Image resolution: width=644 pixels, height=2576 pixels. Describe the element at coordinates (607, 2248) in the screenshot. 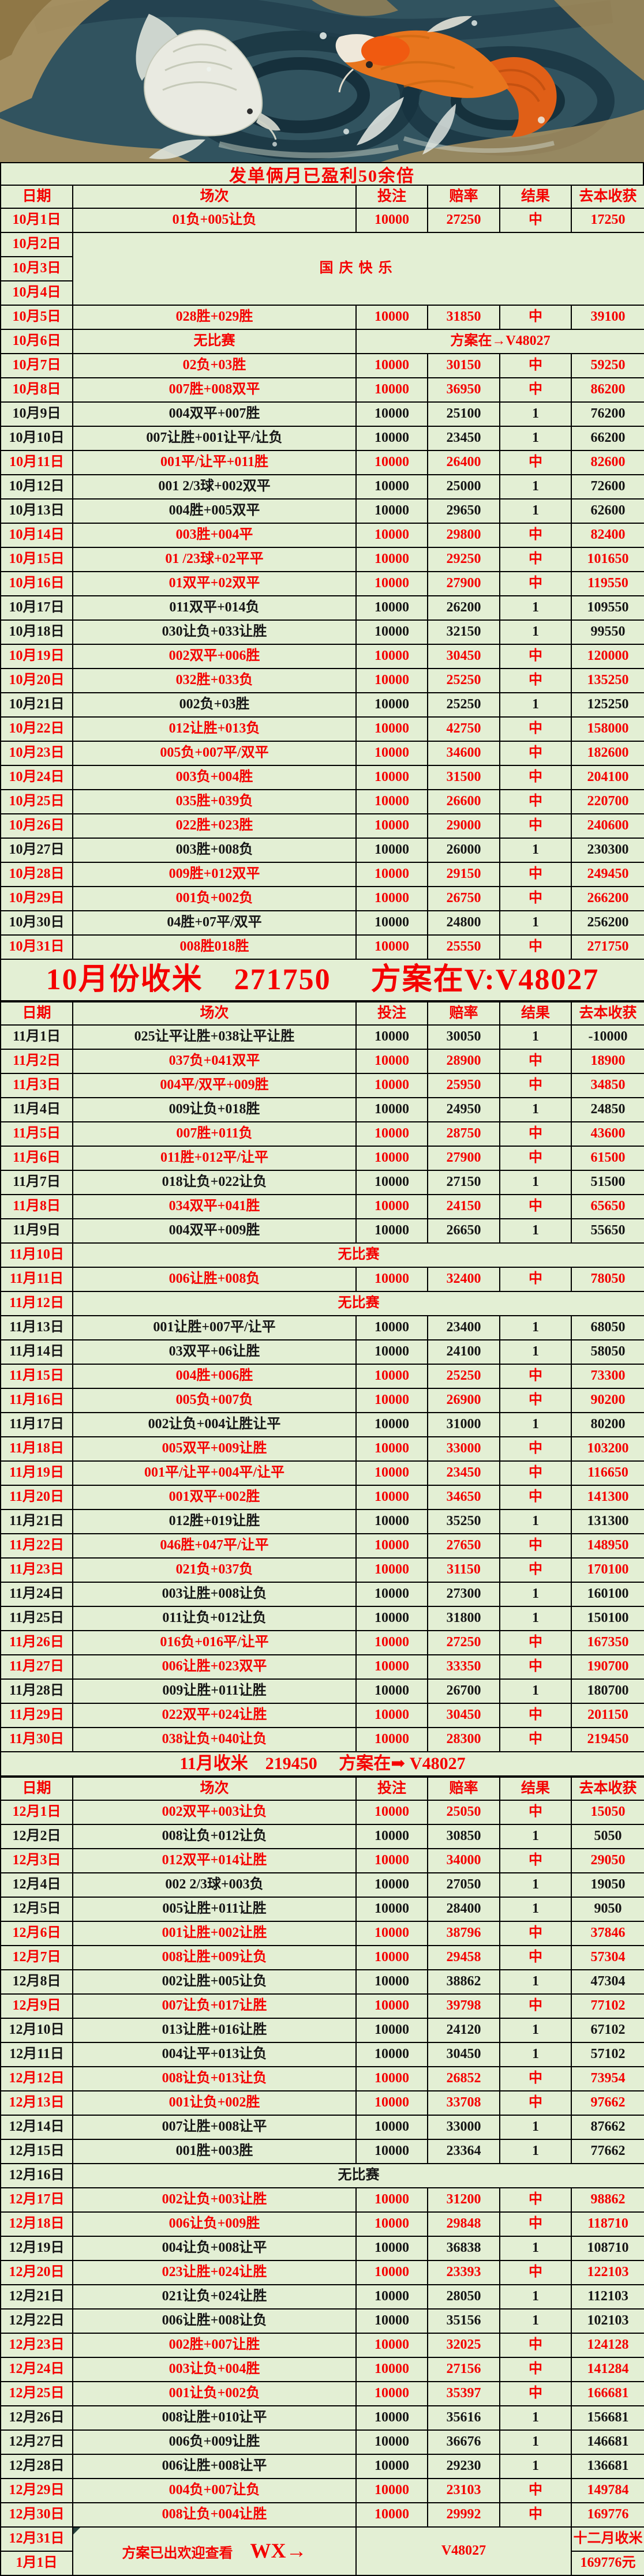

I see `cumulative-profit-cell: 108710` at that location.